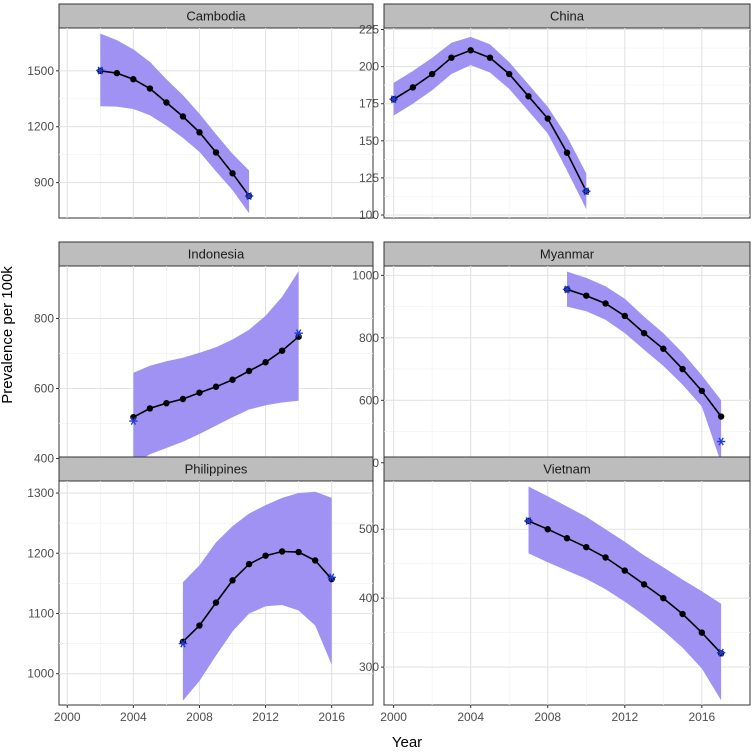  What do you see at coordinates (369, 667) in the screenshot?
I see `y-tick-label: 300` at bounding box center [369, 667].